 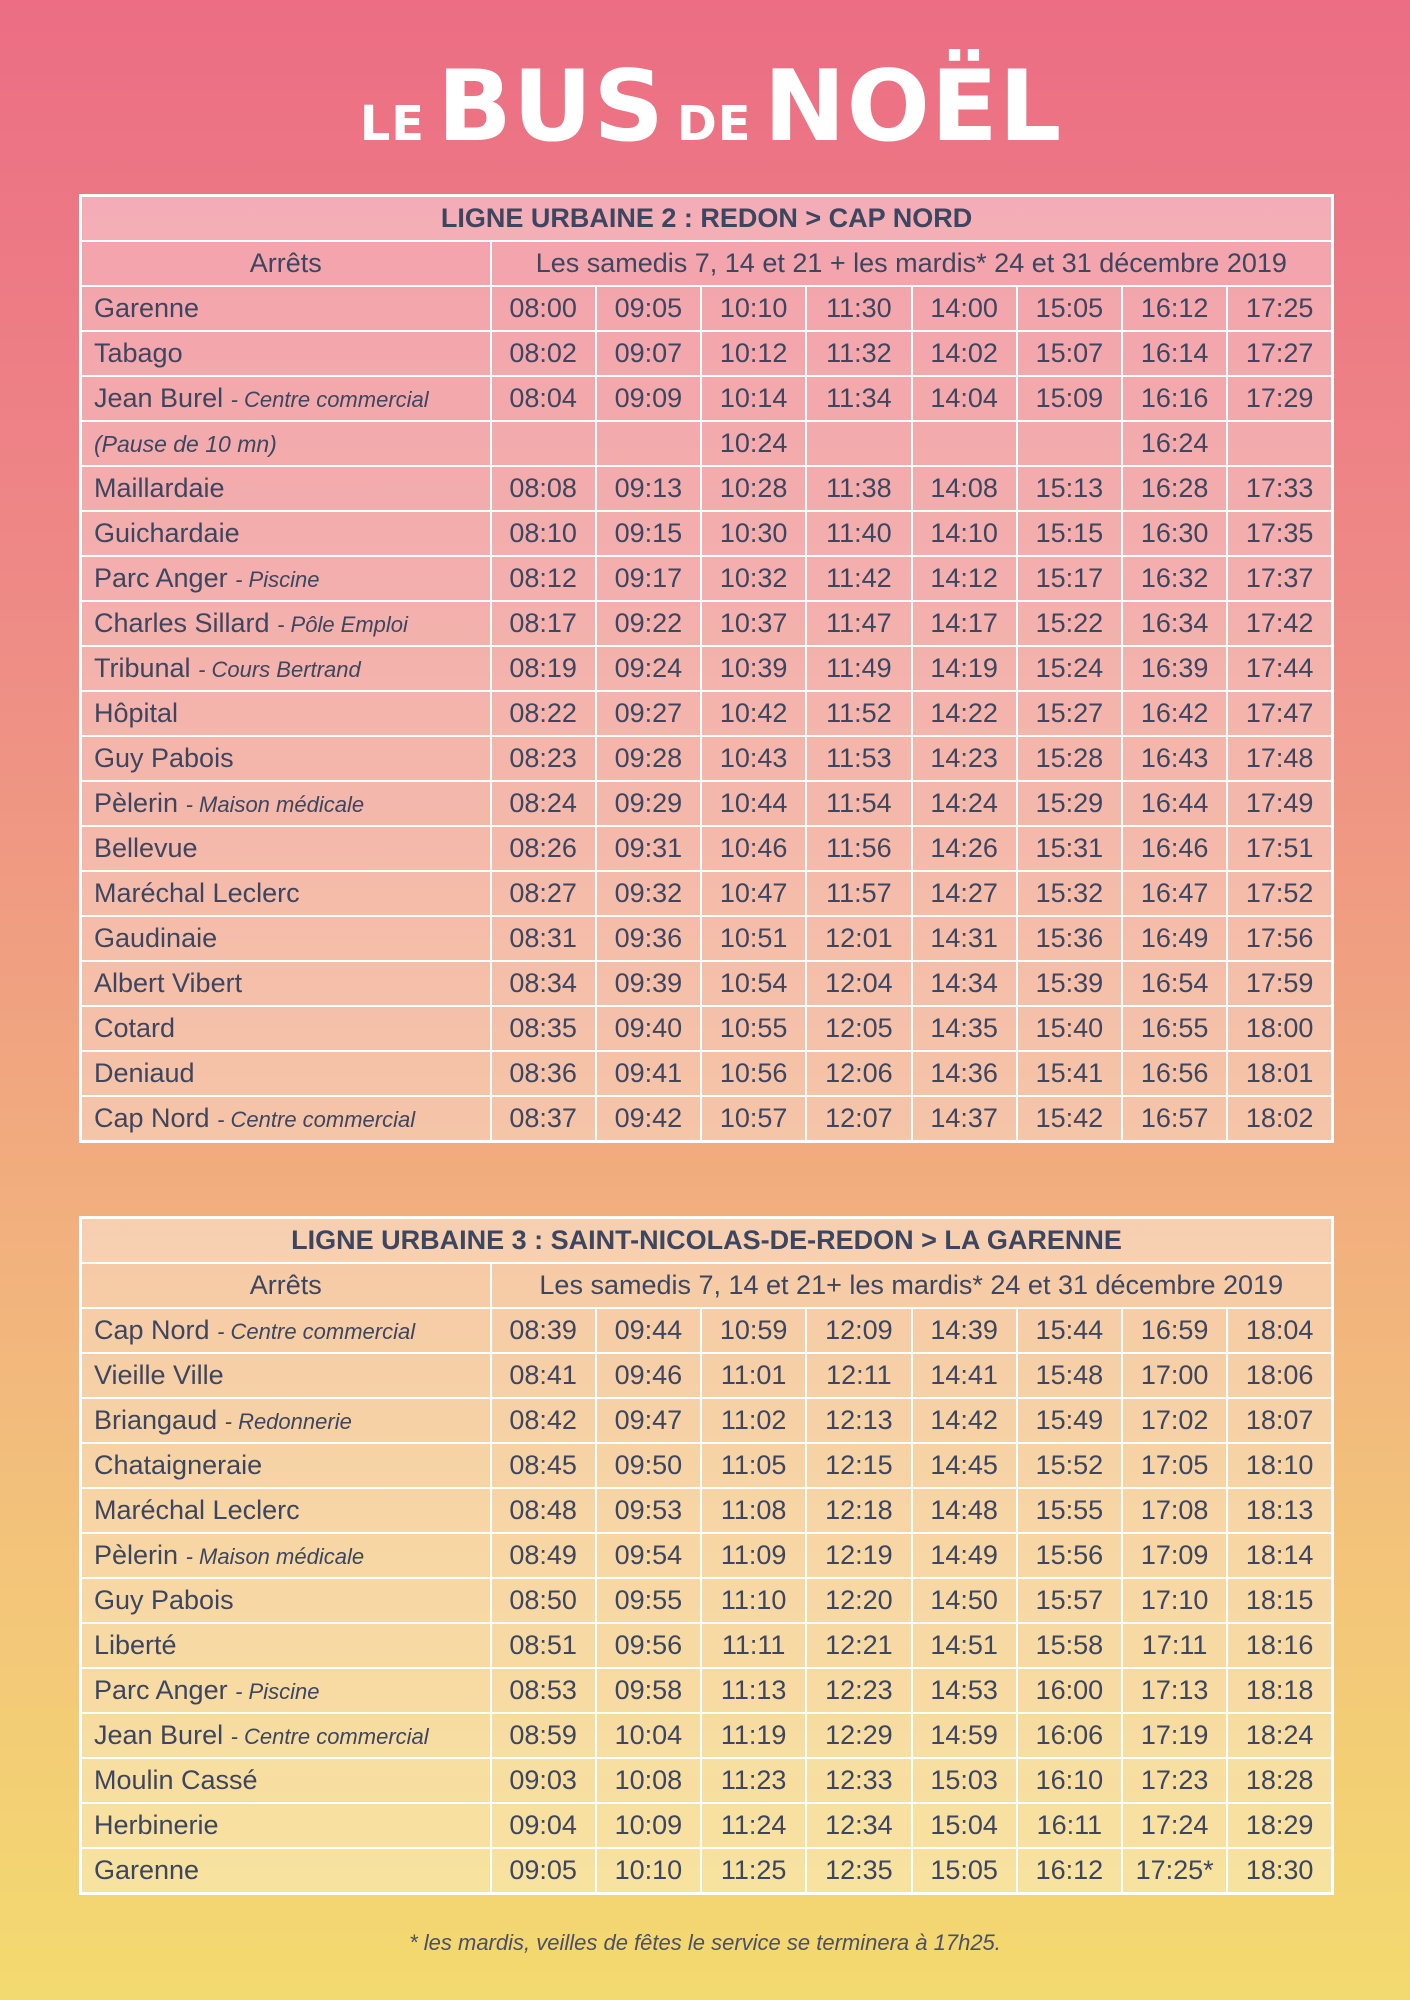 What do you see at coordinates (964, 1119) in the screenshot?
I see `time-cell: 14:37` at bounding box center [964, 1119].